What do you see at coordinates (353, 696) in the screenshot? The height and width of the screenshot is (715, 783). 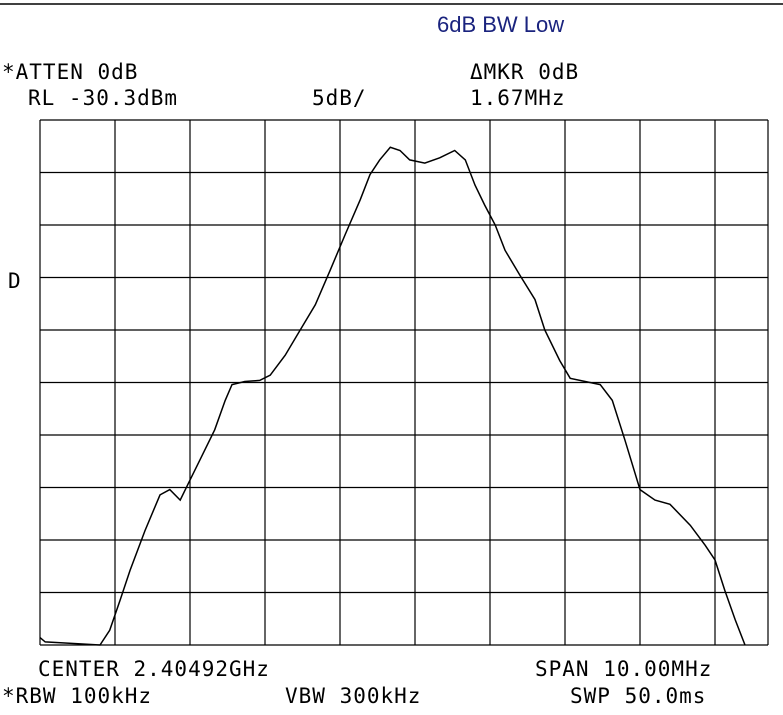 I see `vbw: VBW 300kHz` at bounding box center [353, 696].